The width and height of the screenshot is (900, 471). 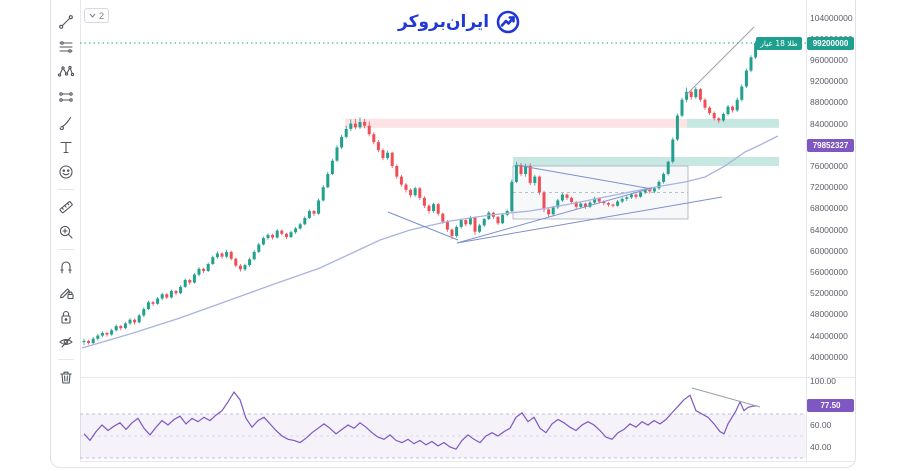 I want to click on forecast-tool, so click(x=66, y=97).